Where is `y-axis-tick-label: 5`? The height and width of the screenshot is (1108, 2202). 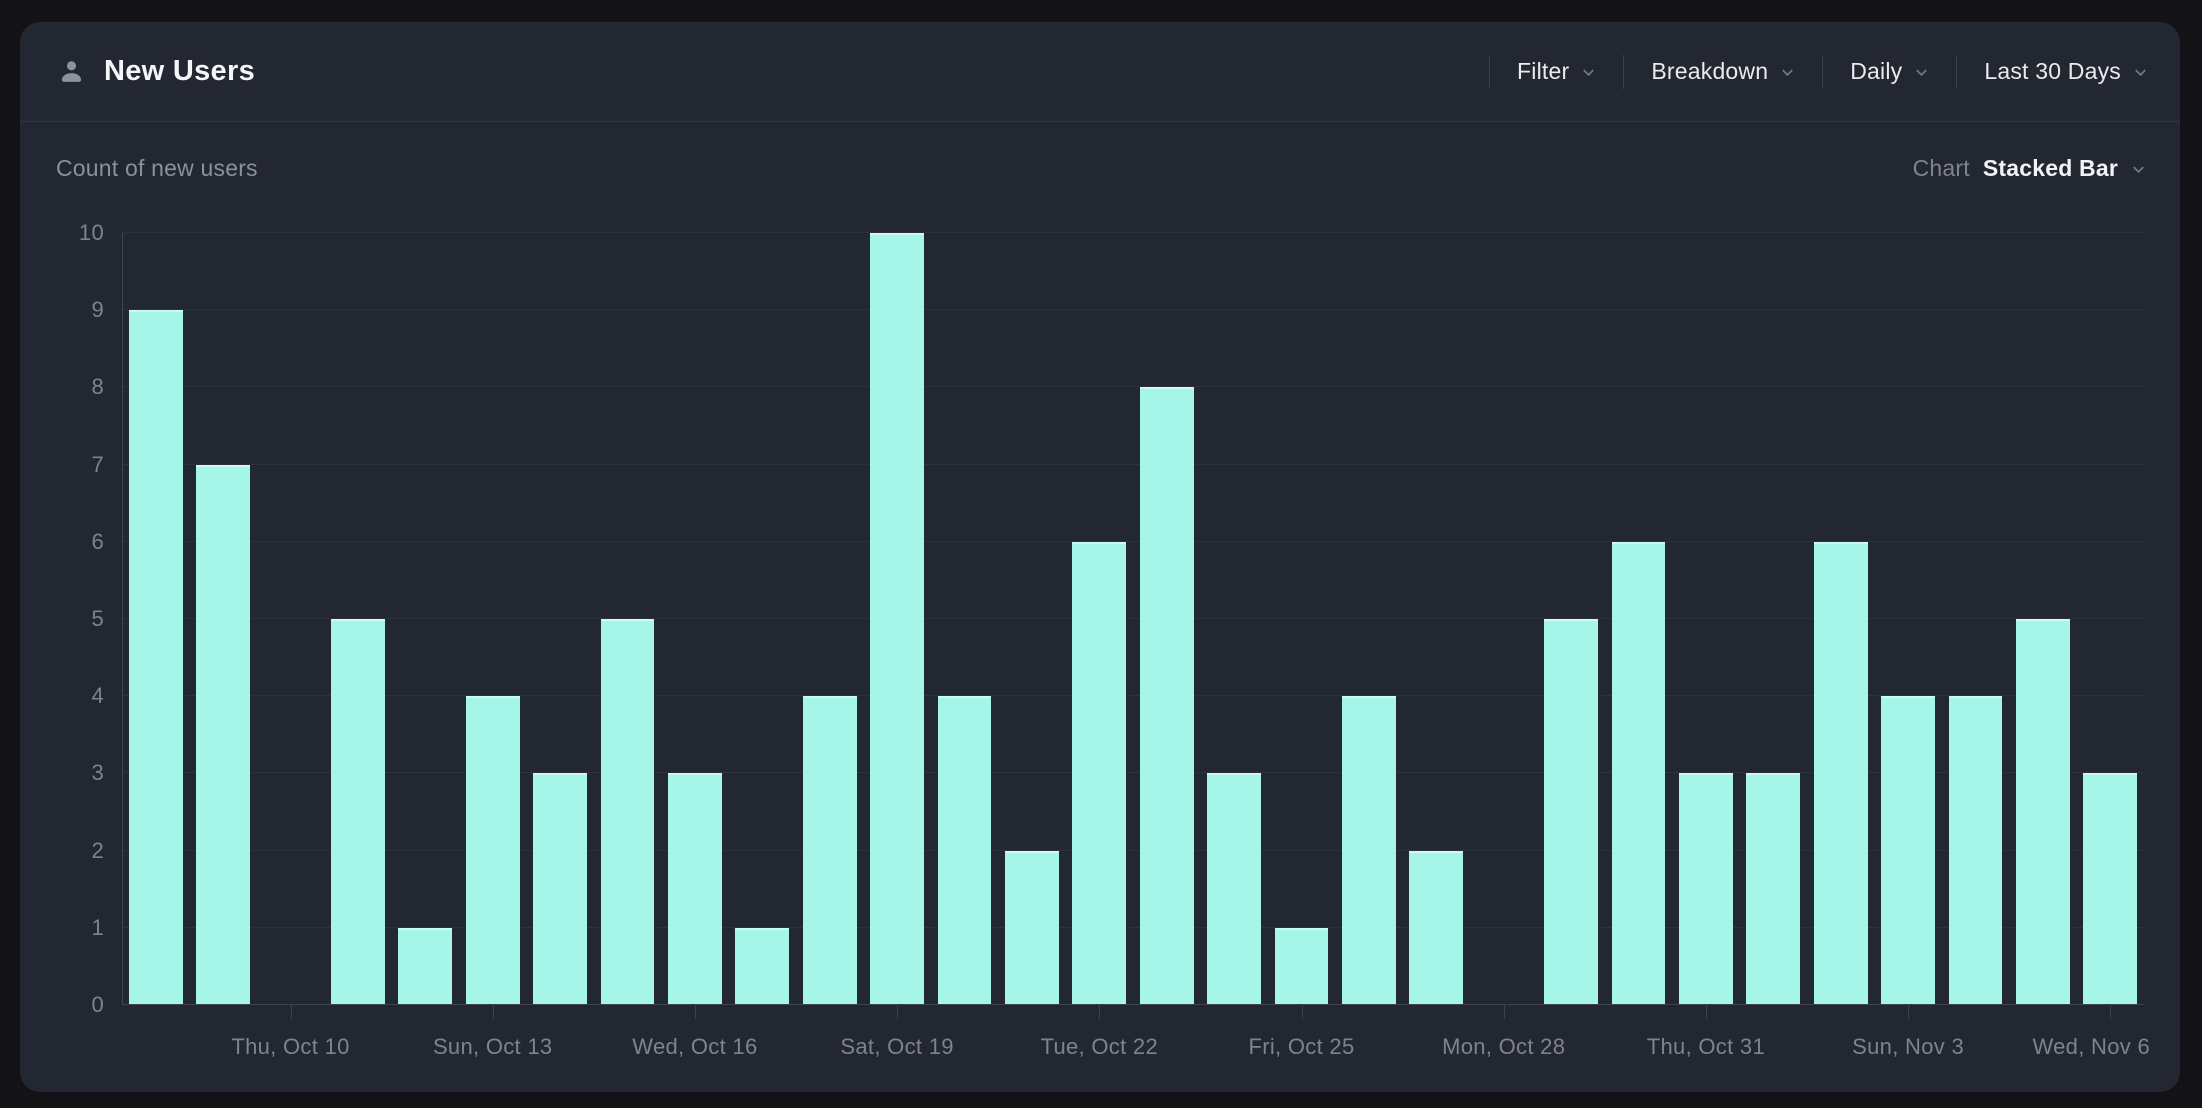 y-axis-tick-label: 5 is located at coordinates (97, 618).